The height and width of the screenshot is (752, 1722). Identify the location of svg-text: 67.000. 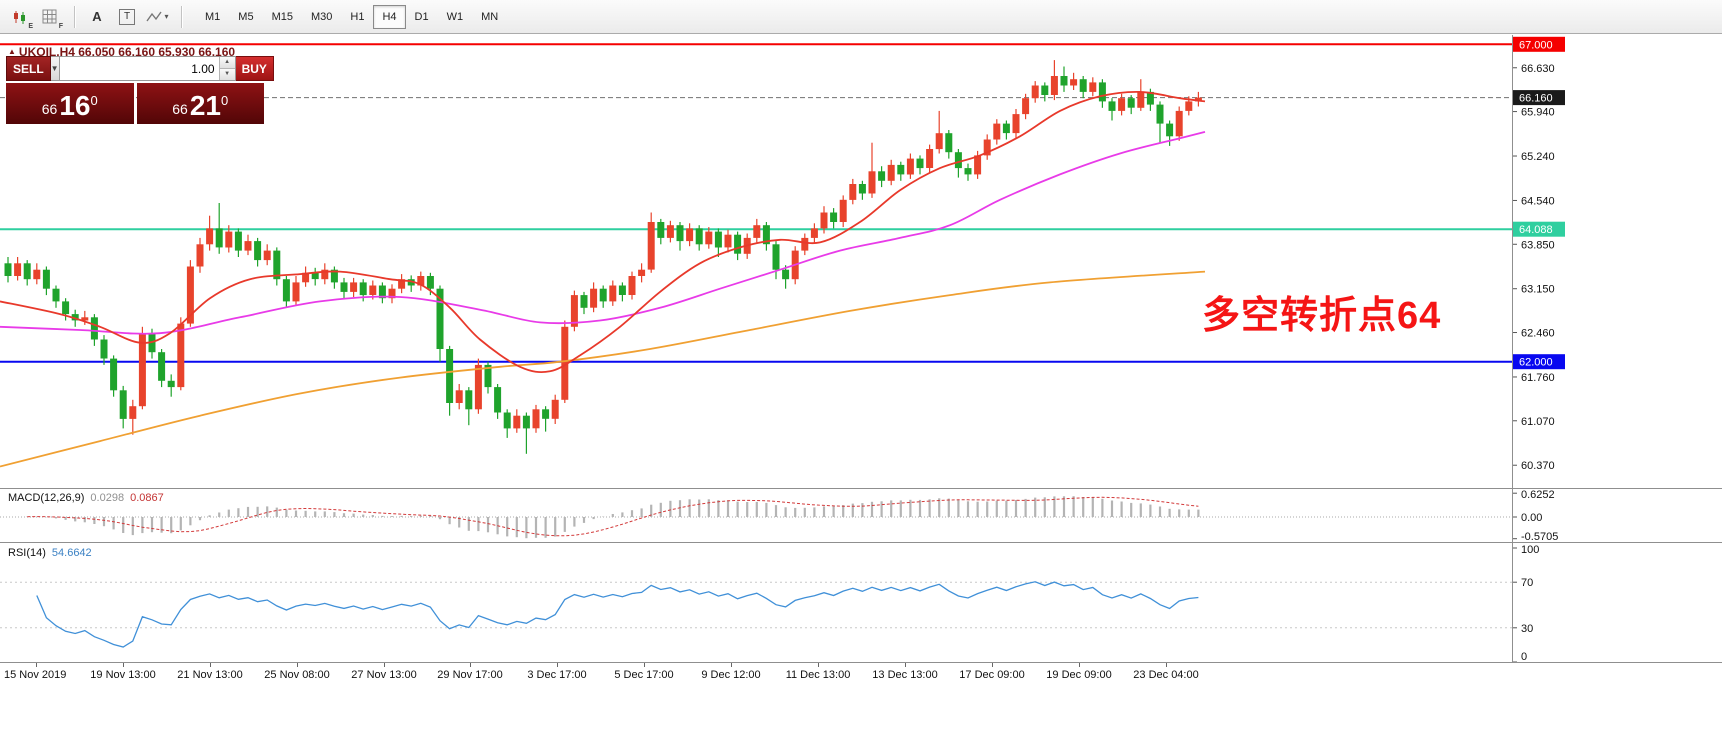
(1536, 45).